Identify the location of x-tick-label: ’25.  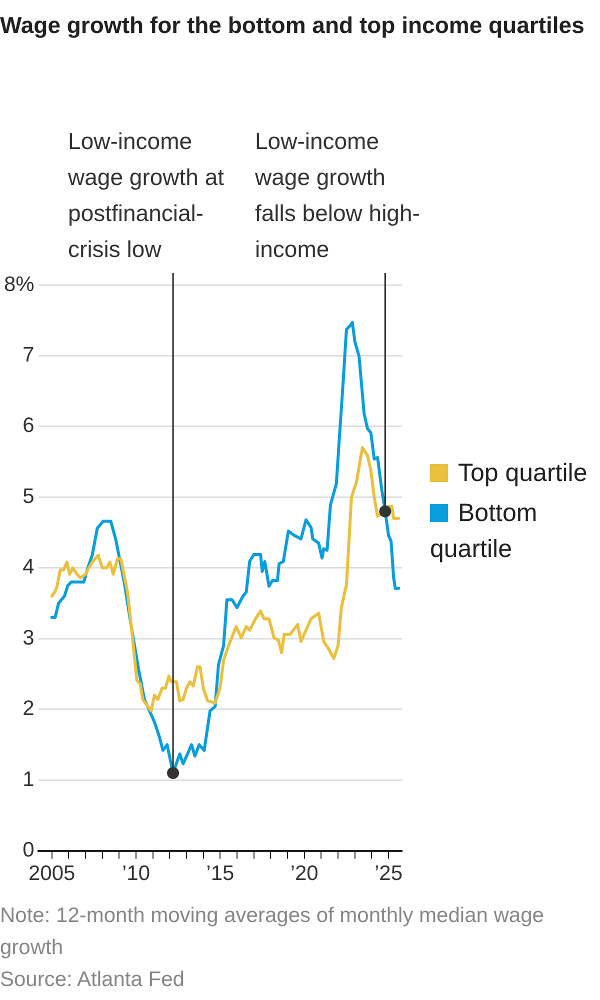
(388, 874).